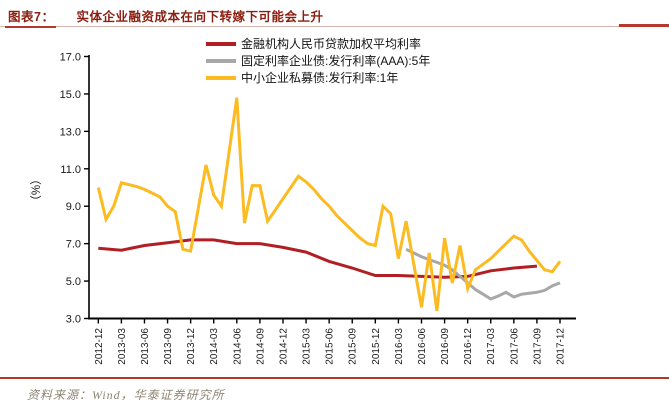  What do you see at coordinates (191, 346) in the screenshot?
I see `x-tick-label: 2013-12` at bounding box center [191, 346].